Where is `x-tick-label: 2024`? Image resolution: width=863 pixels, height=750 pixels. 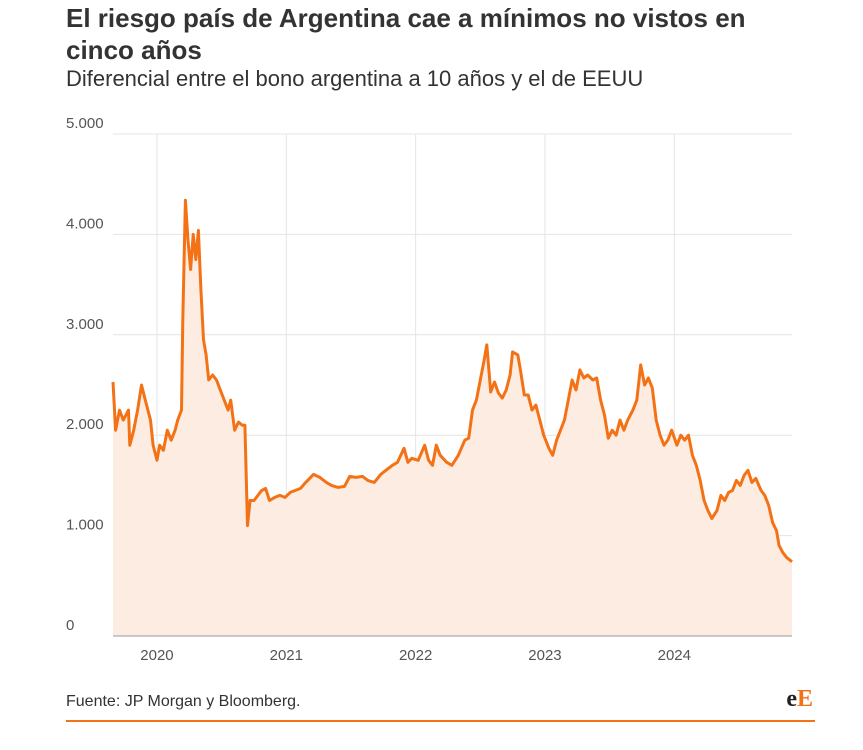
x-tick-label: 2024 is located at coordinates (674, 655).